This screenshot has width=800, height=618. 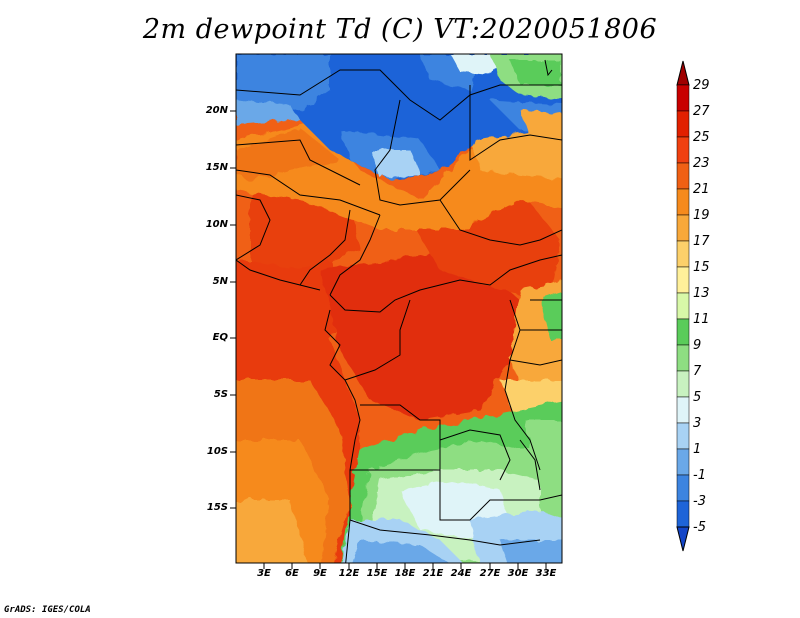 I want to click on colorbar-arrow-bottom, so click(x=683, y=539).